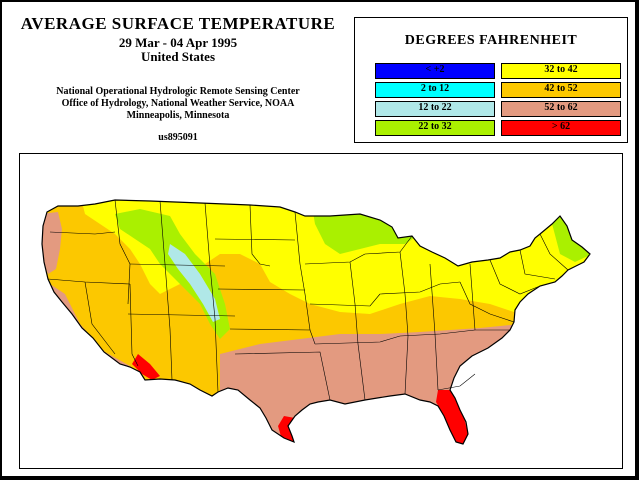 The image size is (639, 480). I want to click on legend-label: 12 to 22, so click(435, 107).